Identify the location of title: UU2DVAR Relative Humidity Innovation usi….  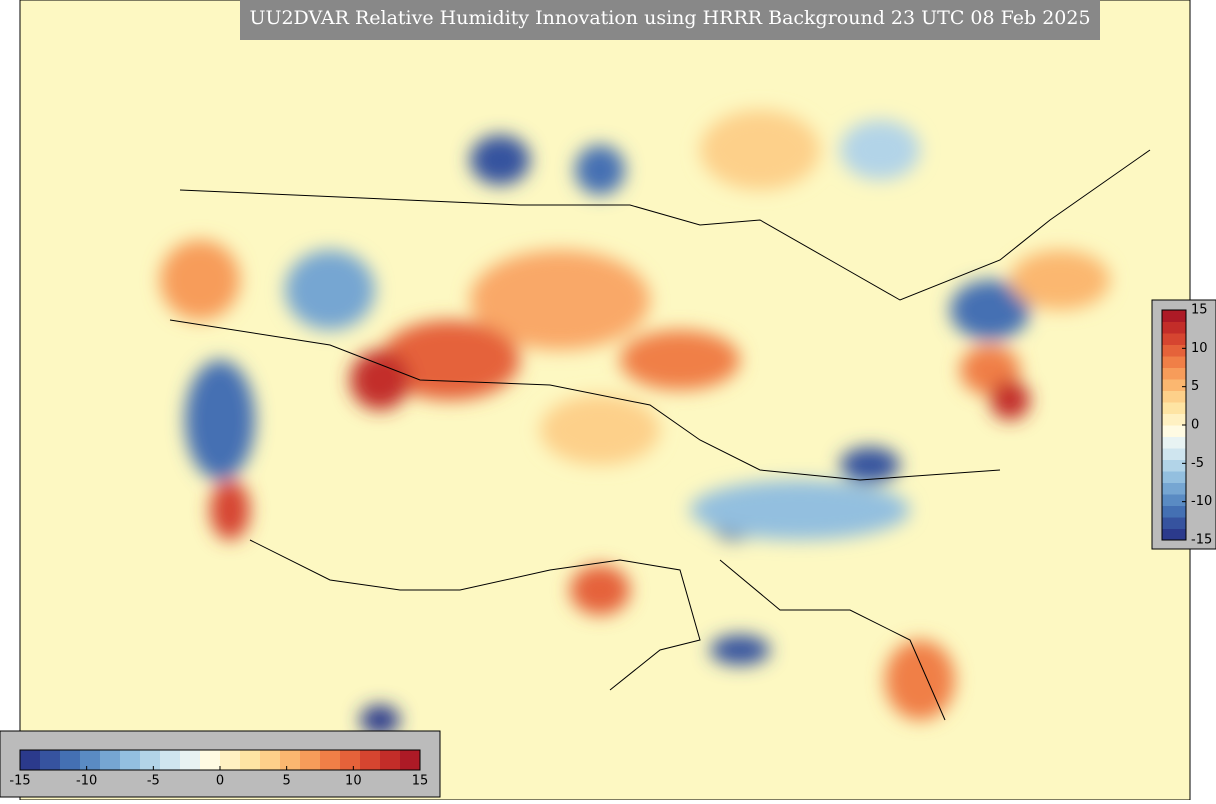
(669, 18).